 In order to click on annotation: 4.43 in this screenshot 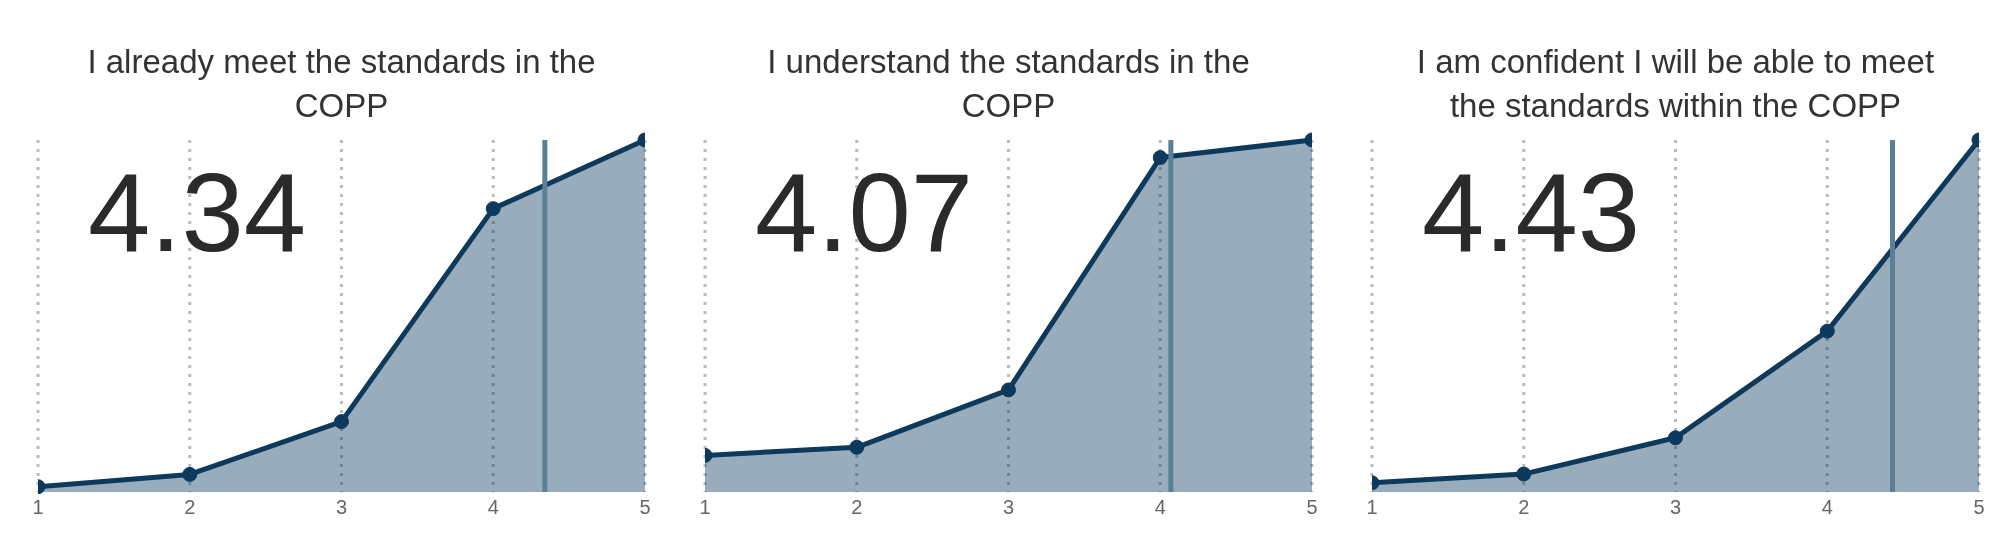, I will do `click(1531, 212)`.